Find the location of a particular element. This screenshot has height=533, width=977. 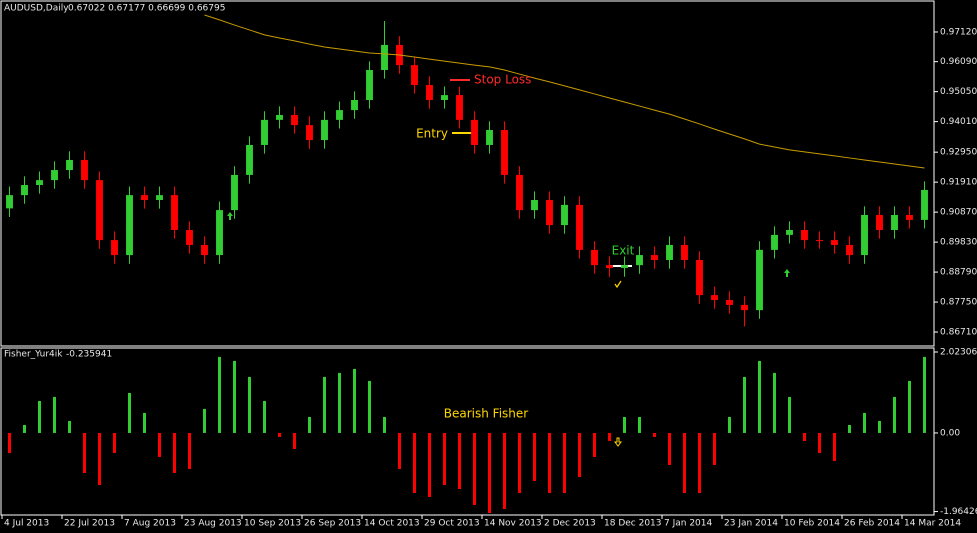

x-tick-label: 26 Feb 2014 is located at coordinates (872, 524).